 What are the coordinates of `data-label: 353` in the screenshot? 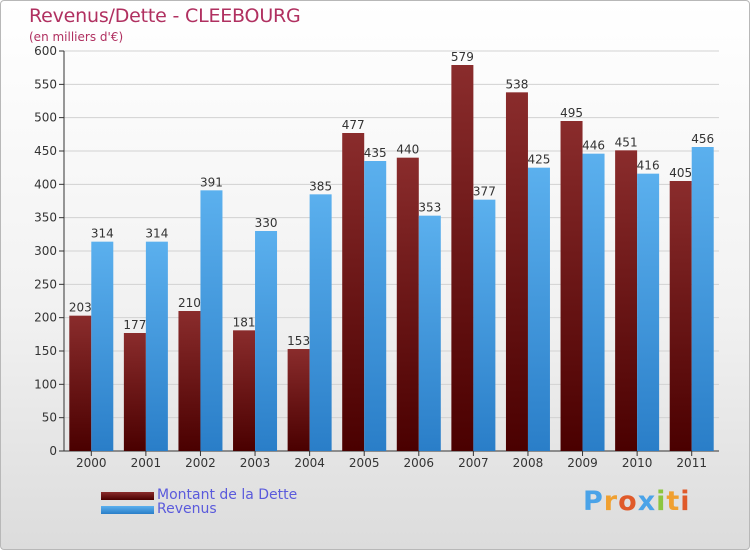 It's located at (429, 208).